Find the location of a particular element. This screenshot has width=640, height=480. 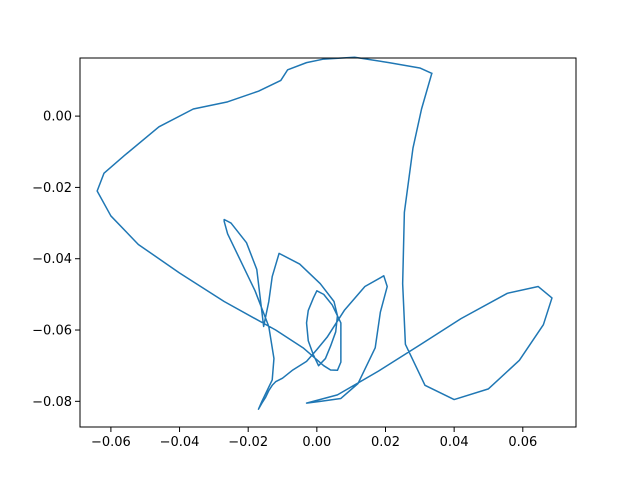

y-tick-label: −0.04 is located at coordinates (52, 259).